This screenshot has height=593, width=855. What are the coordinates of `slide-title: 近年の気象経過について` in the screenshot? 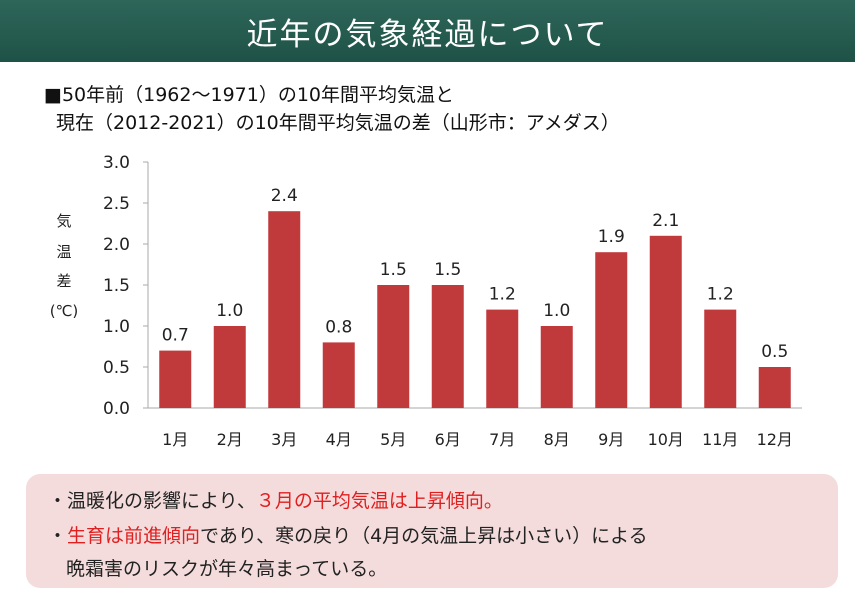 It's located at (427, 34).